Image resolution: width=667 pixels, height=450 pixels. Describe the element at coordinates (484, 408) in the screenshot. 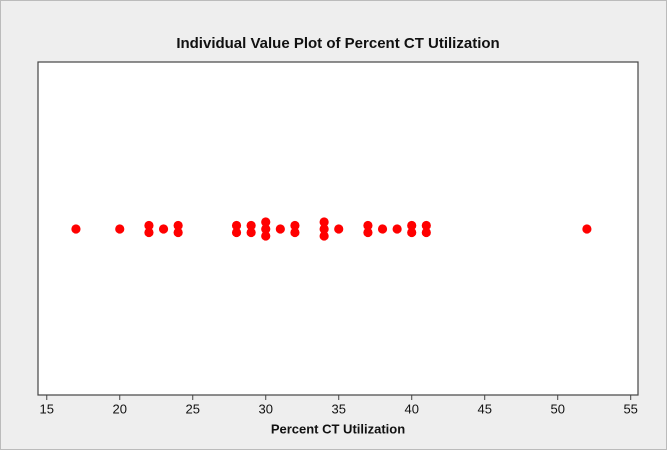

I see `x-tick-label: 45` at that location.